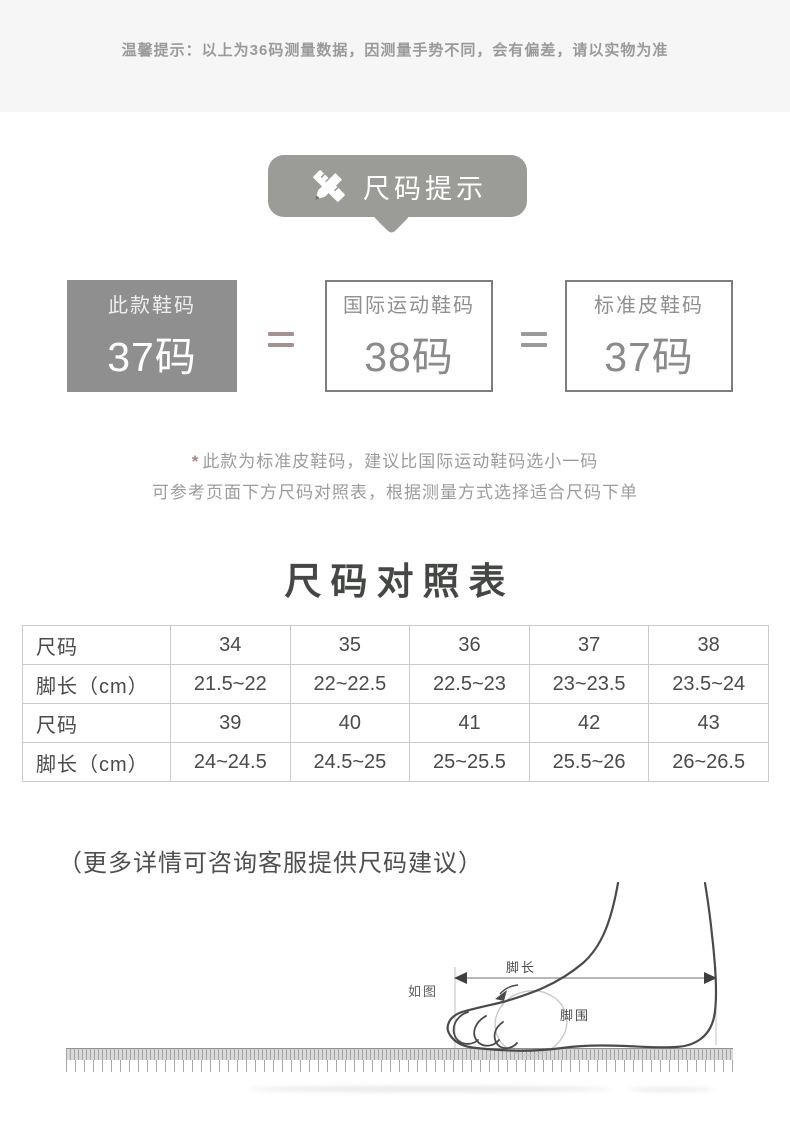 Image resolution: width=790 pixels, height=1139 pixels. Describe the element at coordinates (399, 581) in the screenshot. I see `size-chart-title: 尺码对照表` at that location.